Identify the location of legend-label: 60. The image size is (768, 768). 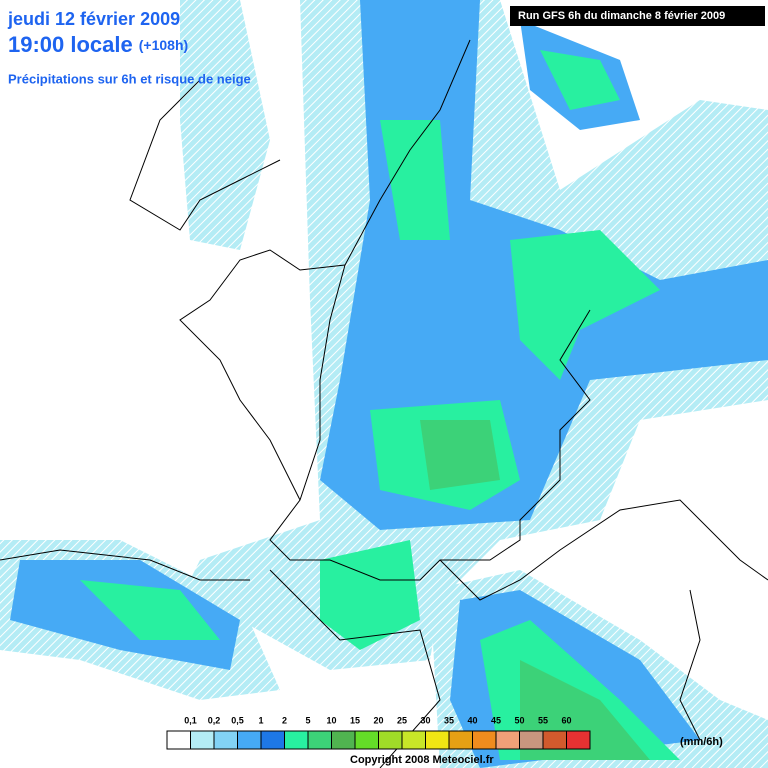
(566, 720).